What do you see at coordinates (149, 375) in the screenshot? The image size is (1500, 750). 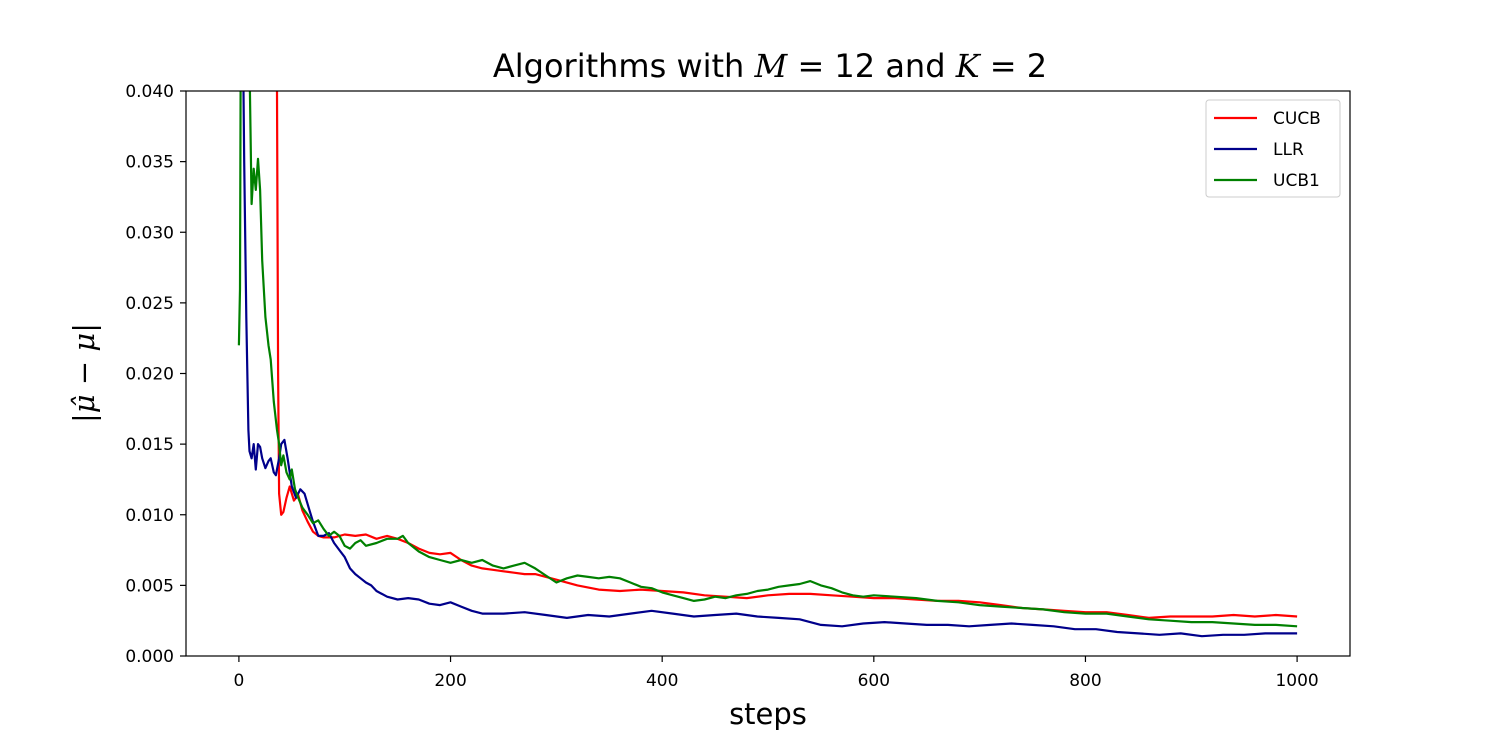 I see `y-tick-label: 0.020` at bounding box center [149, 375].